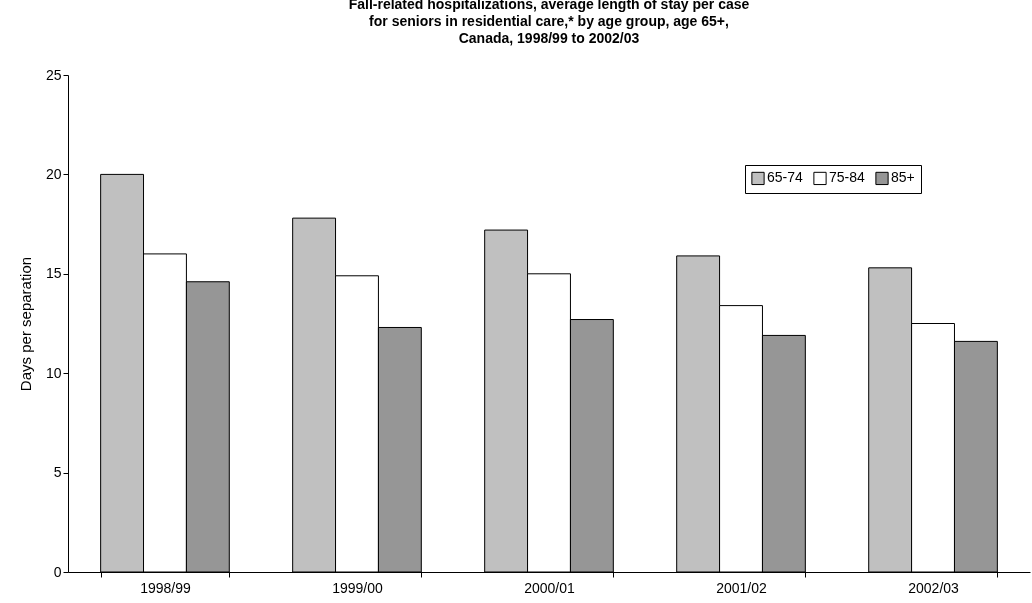 Image resolution: width=1032 pixels, height=603 pixels. What do you see at coordinates (25, 324) in the screenshot?
I see `y-axis-title: Days per separation` at bounding box center [25, 324].